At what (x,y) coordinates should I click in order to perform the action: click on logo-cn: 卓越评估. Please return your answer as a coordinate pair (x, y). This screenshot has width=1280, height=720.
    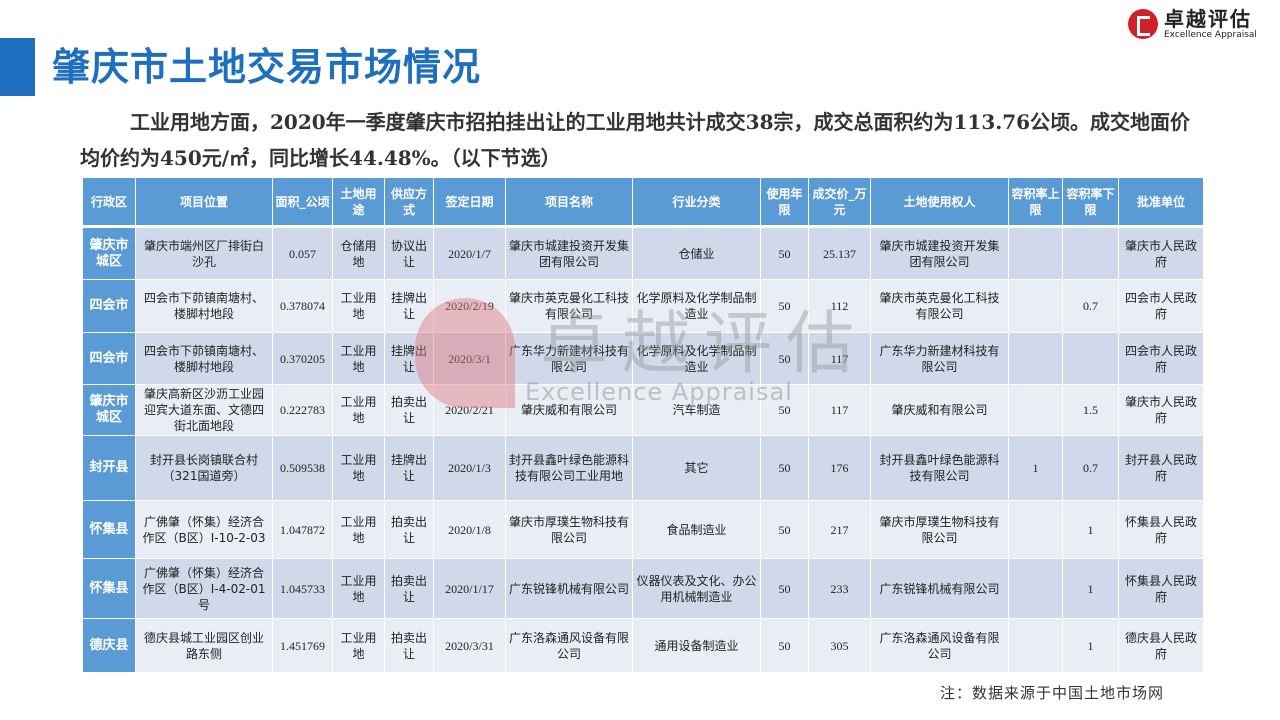
    Looking at the image, I should click on (1208, 19).